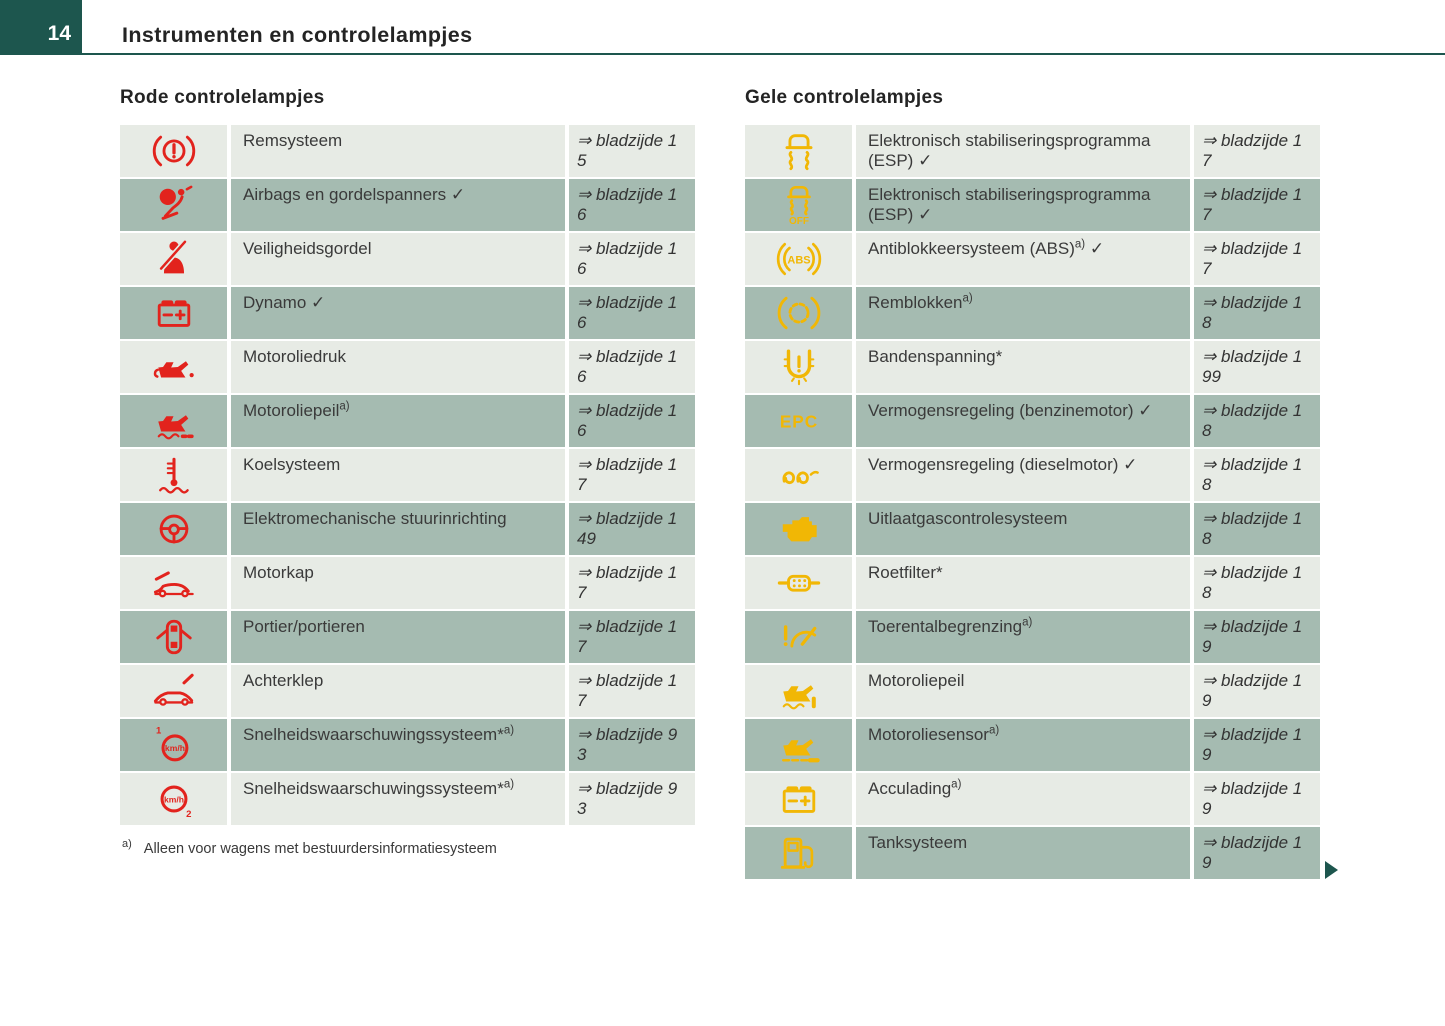  Describe the element at coordinates (127, 844) in the screenshot. I see `footnote-marker: a)` at that location.